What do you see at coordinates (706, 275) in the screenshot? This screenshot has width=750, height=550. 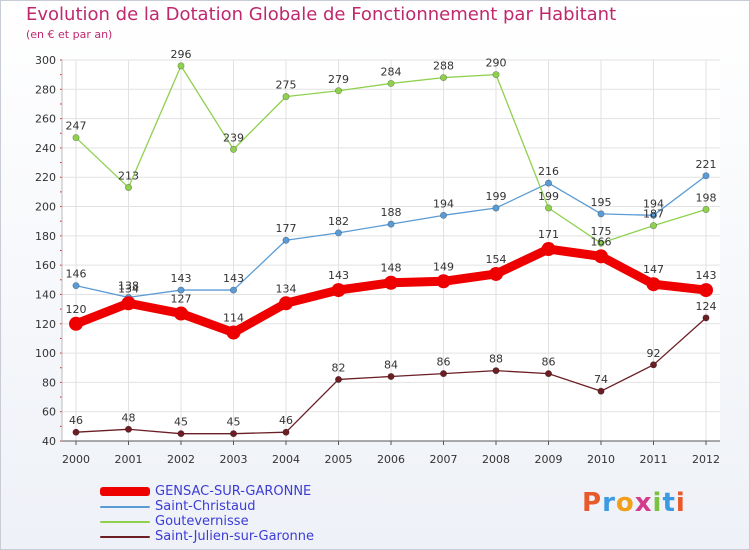 I see `data-label-gensac-sur-garonne: 143` at bounding box center [706, 275].